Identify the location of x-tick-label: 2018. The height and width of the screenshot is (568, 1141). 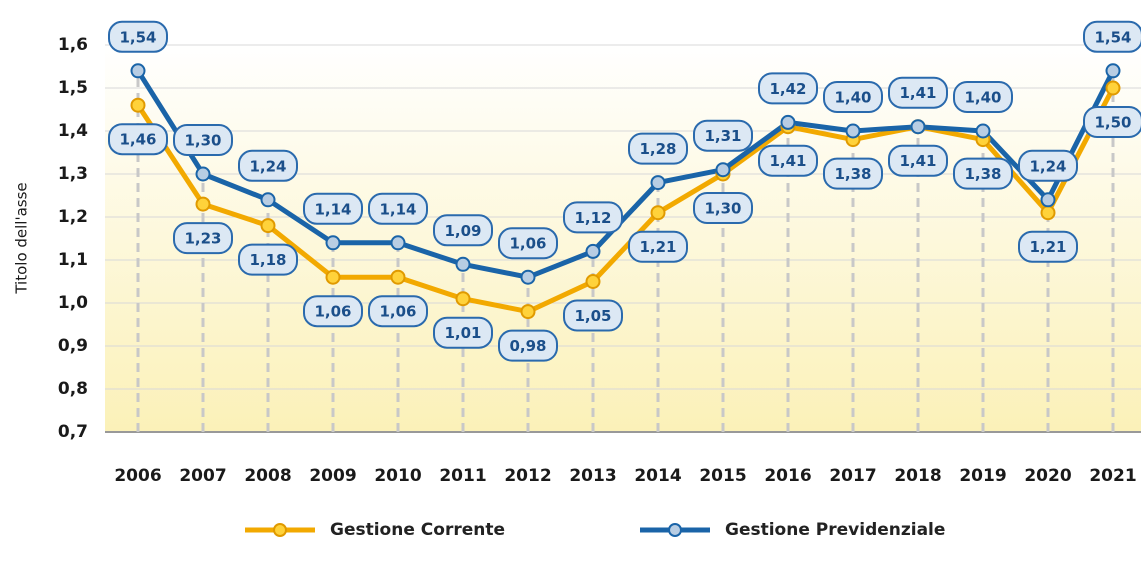
(917, 476).